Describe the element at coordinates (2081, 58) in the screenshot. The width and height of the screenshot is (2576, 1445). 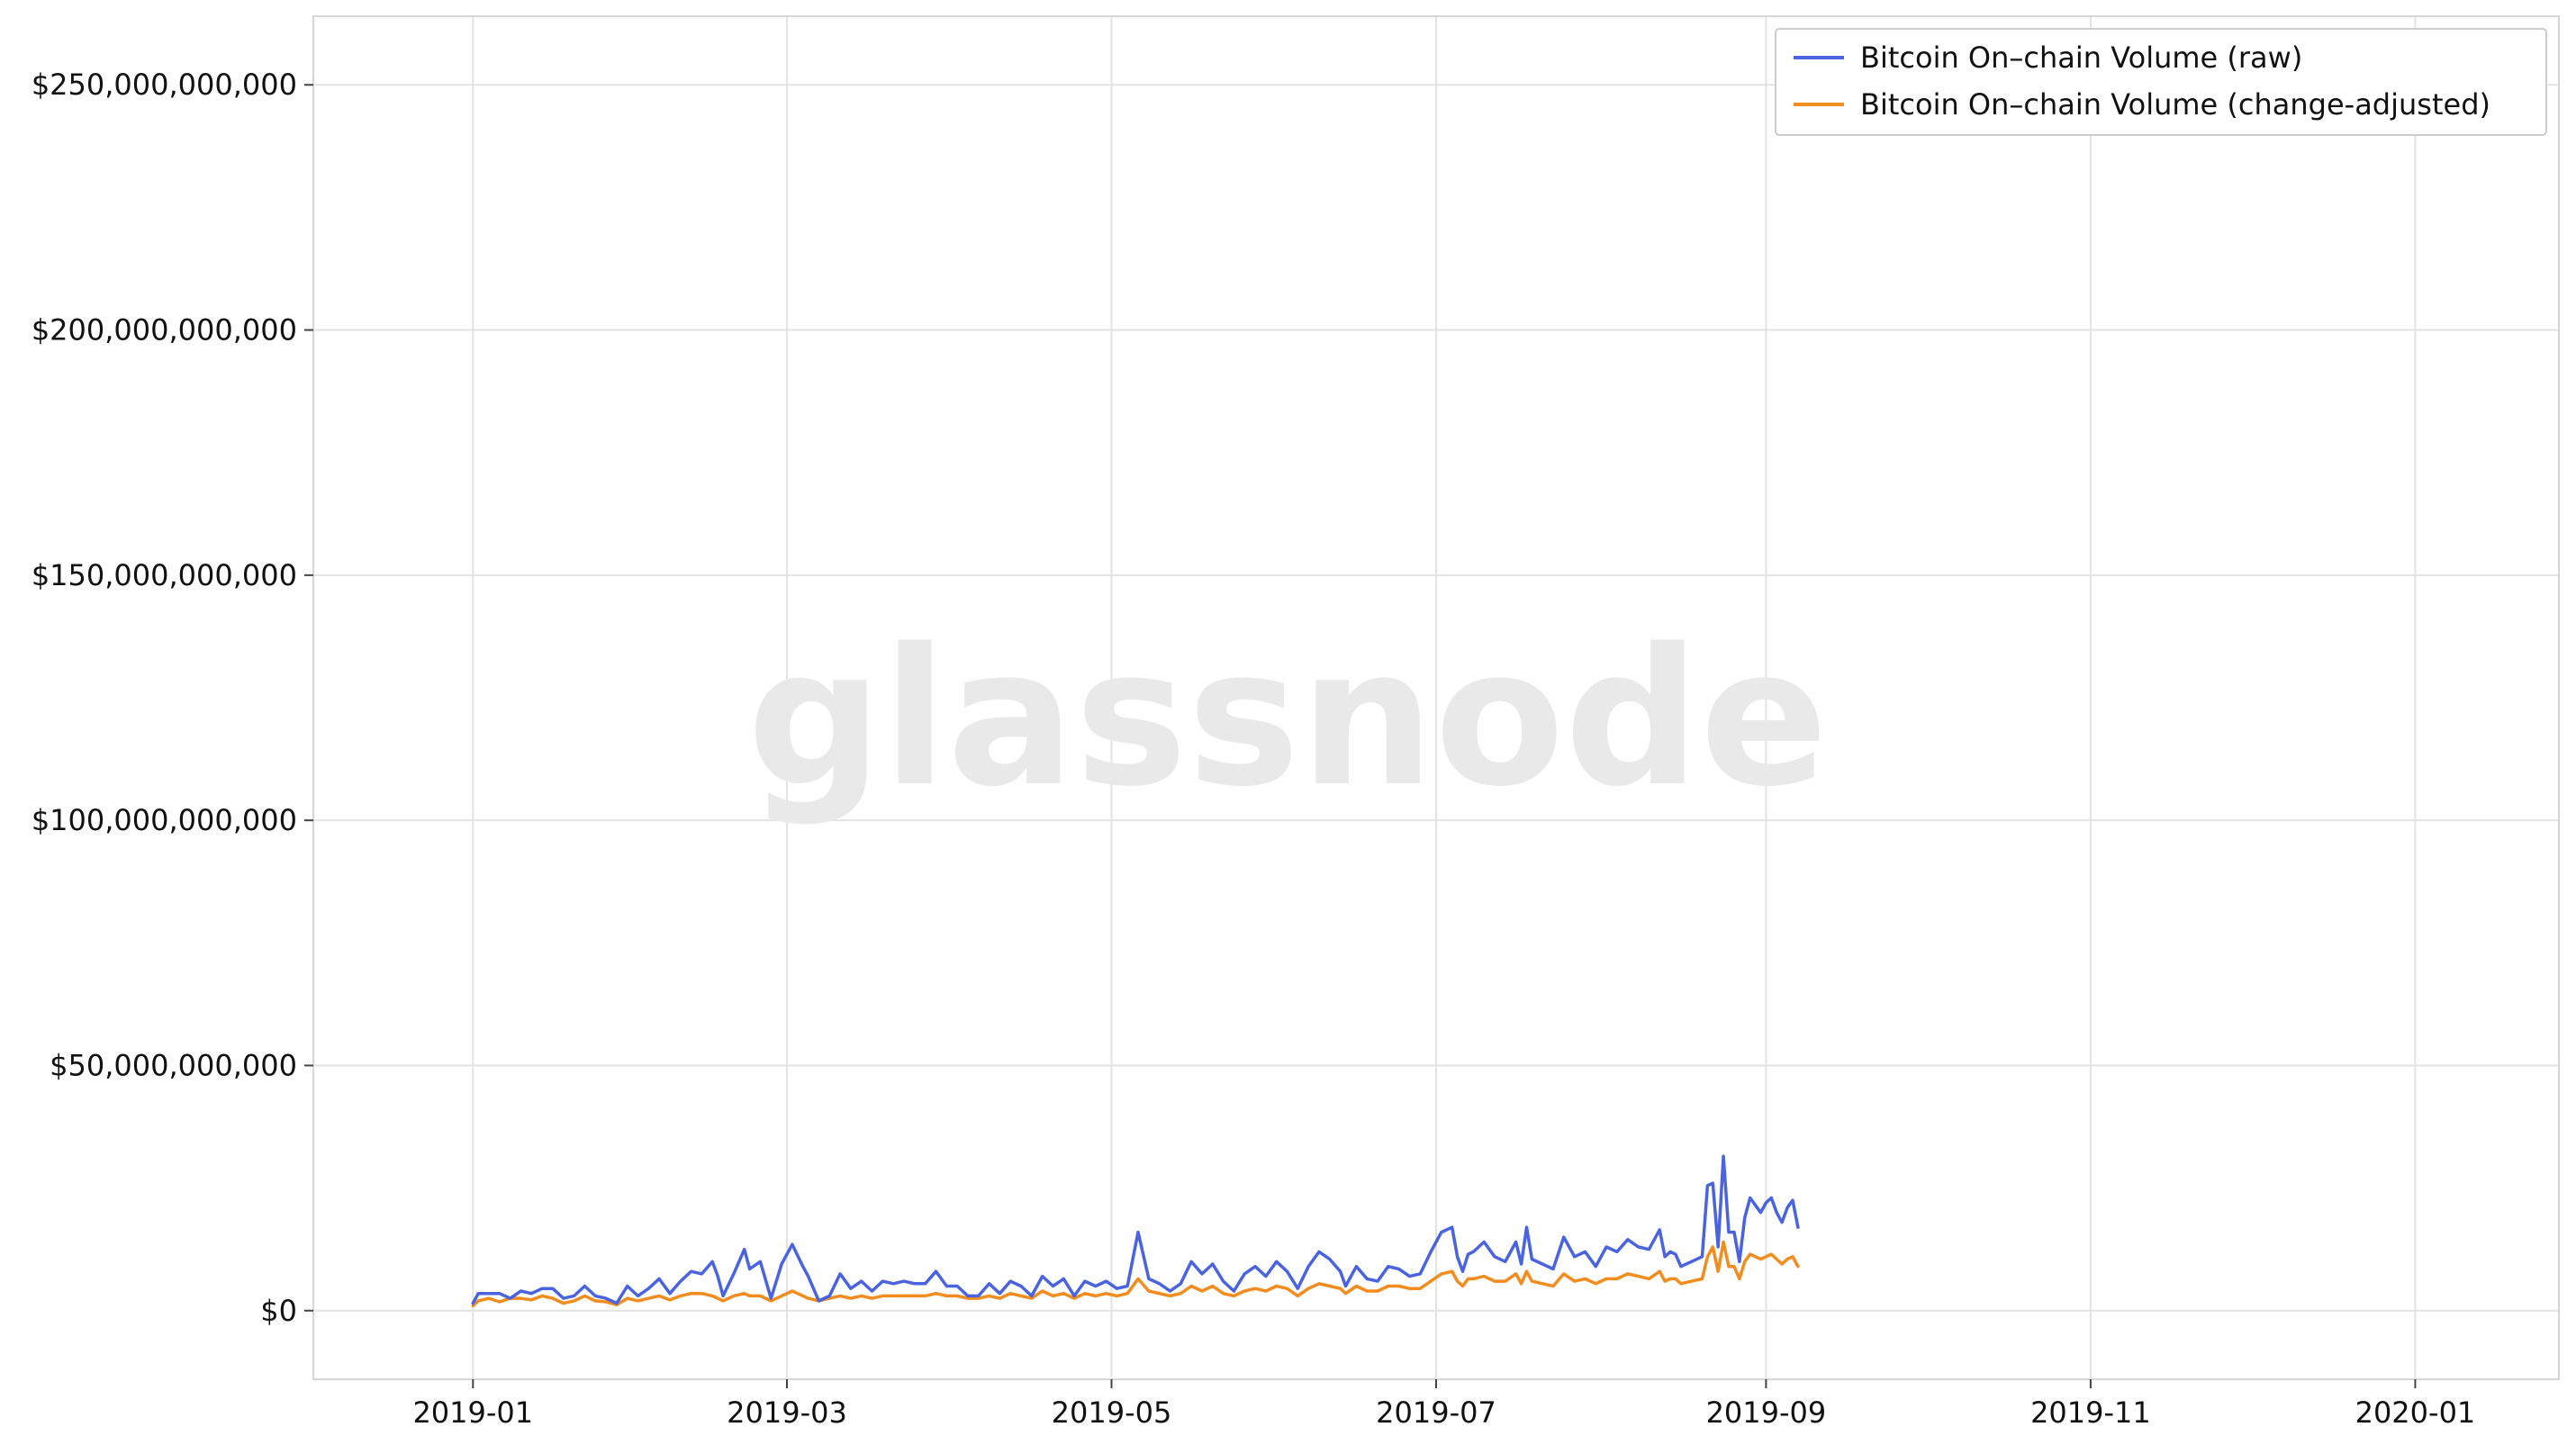
I see `legend-label-raw: Bitcoin On–chain Volume (raw)` at that location.